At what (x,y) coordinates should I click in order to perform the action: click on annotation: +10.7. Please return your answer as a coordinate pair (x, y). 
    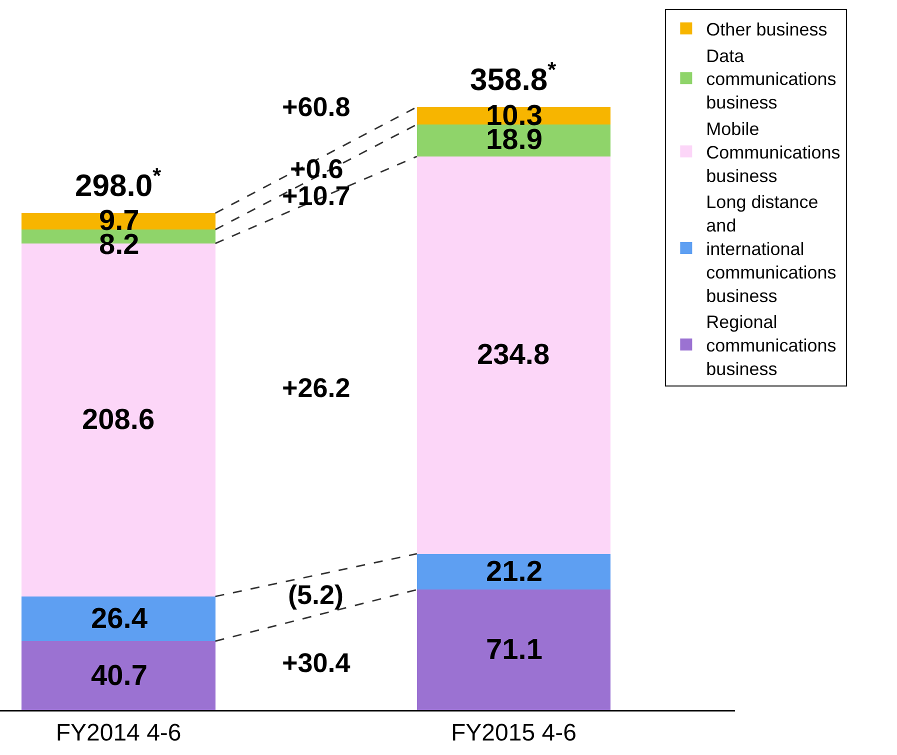
    Looking at the image, I should click on (316, 196).